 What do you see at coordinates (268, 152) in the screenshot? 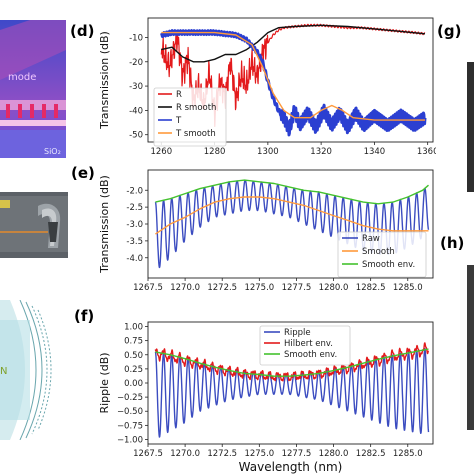
I see `x-tick-label: 1300` at bounding box center [268, 152].